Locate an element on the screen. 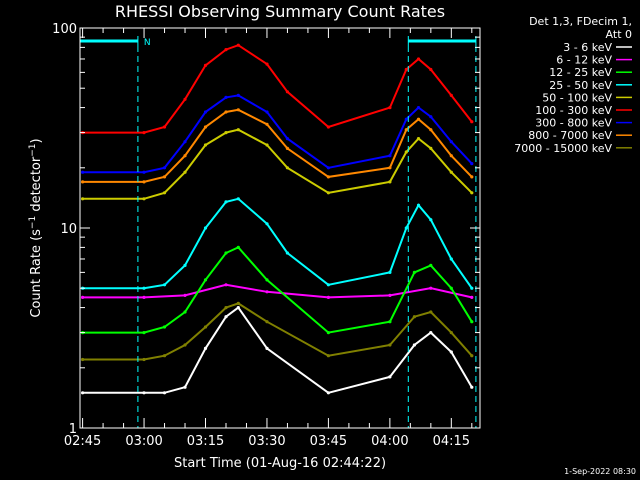 This screenshot has height=480, width=640. legend-label-7000-15000-kev: 7000 - 15000 keV is located at coordinates (563, 148).